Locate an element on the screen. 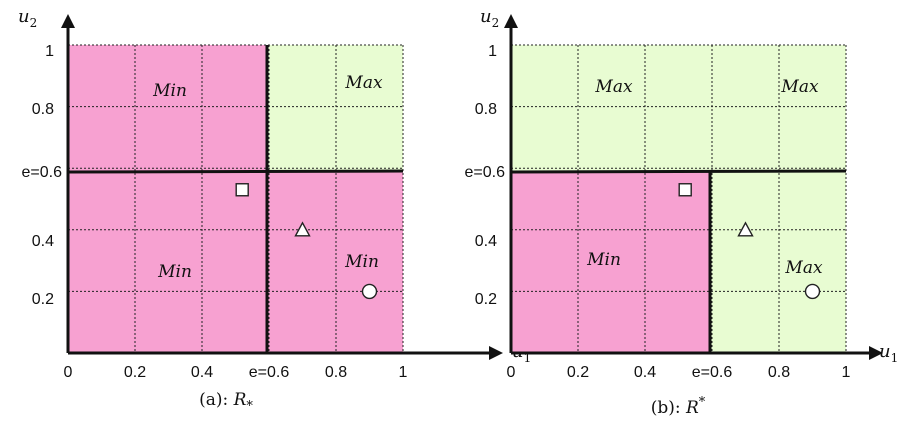 This screenshot has height=421, width=906. region-label-bottom-right: Max is located at coordinates (803, 268).